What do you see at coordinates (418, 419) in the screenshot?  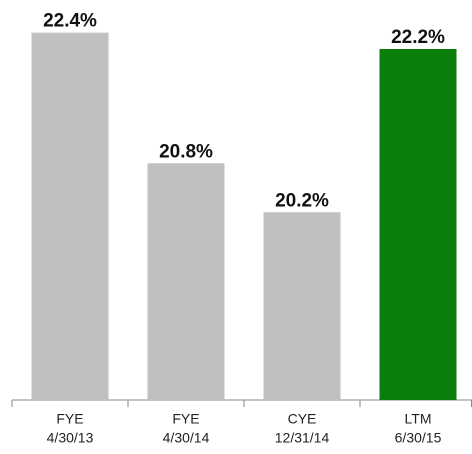 I see `x-tick-label: LTM` at bounding box center [418, 419].